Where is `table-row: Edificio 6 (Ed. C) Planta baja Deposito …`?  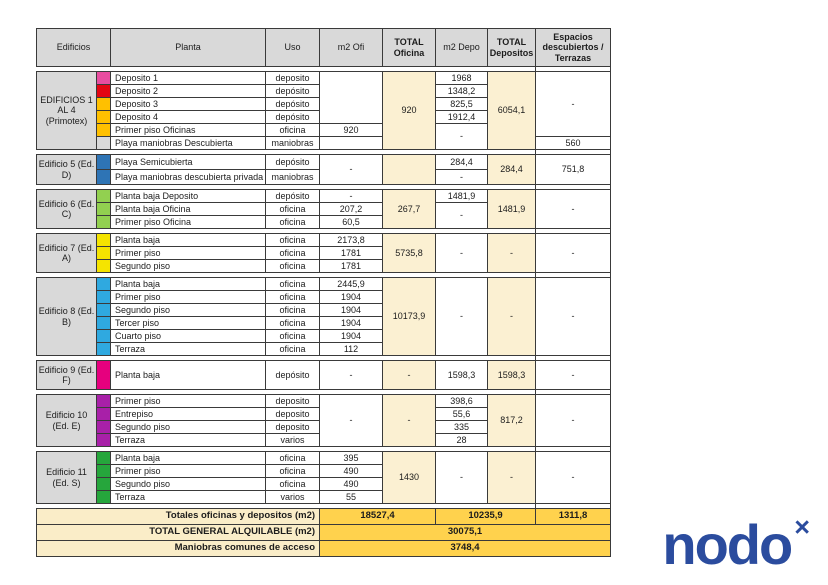
table-row: Edificio 6 (Ed. C) Planta baja Deposito … is located at coordinates (324, 209).